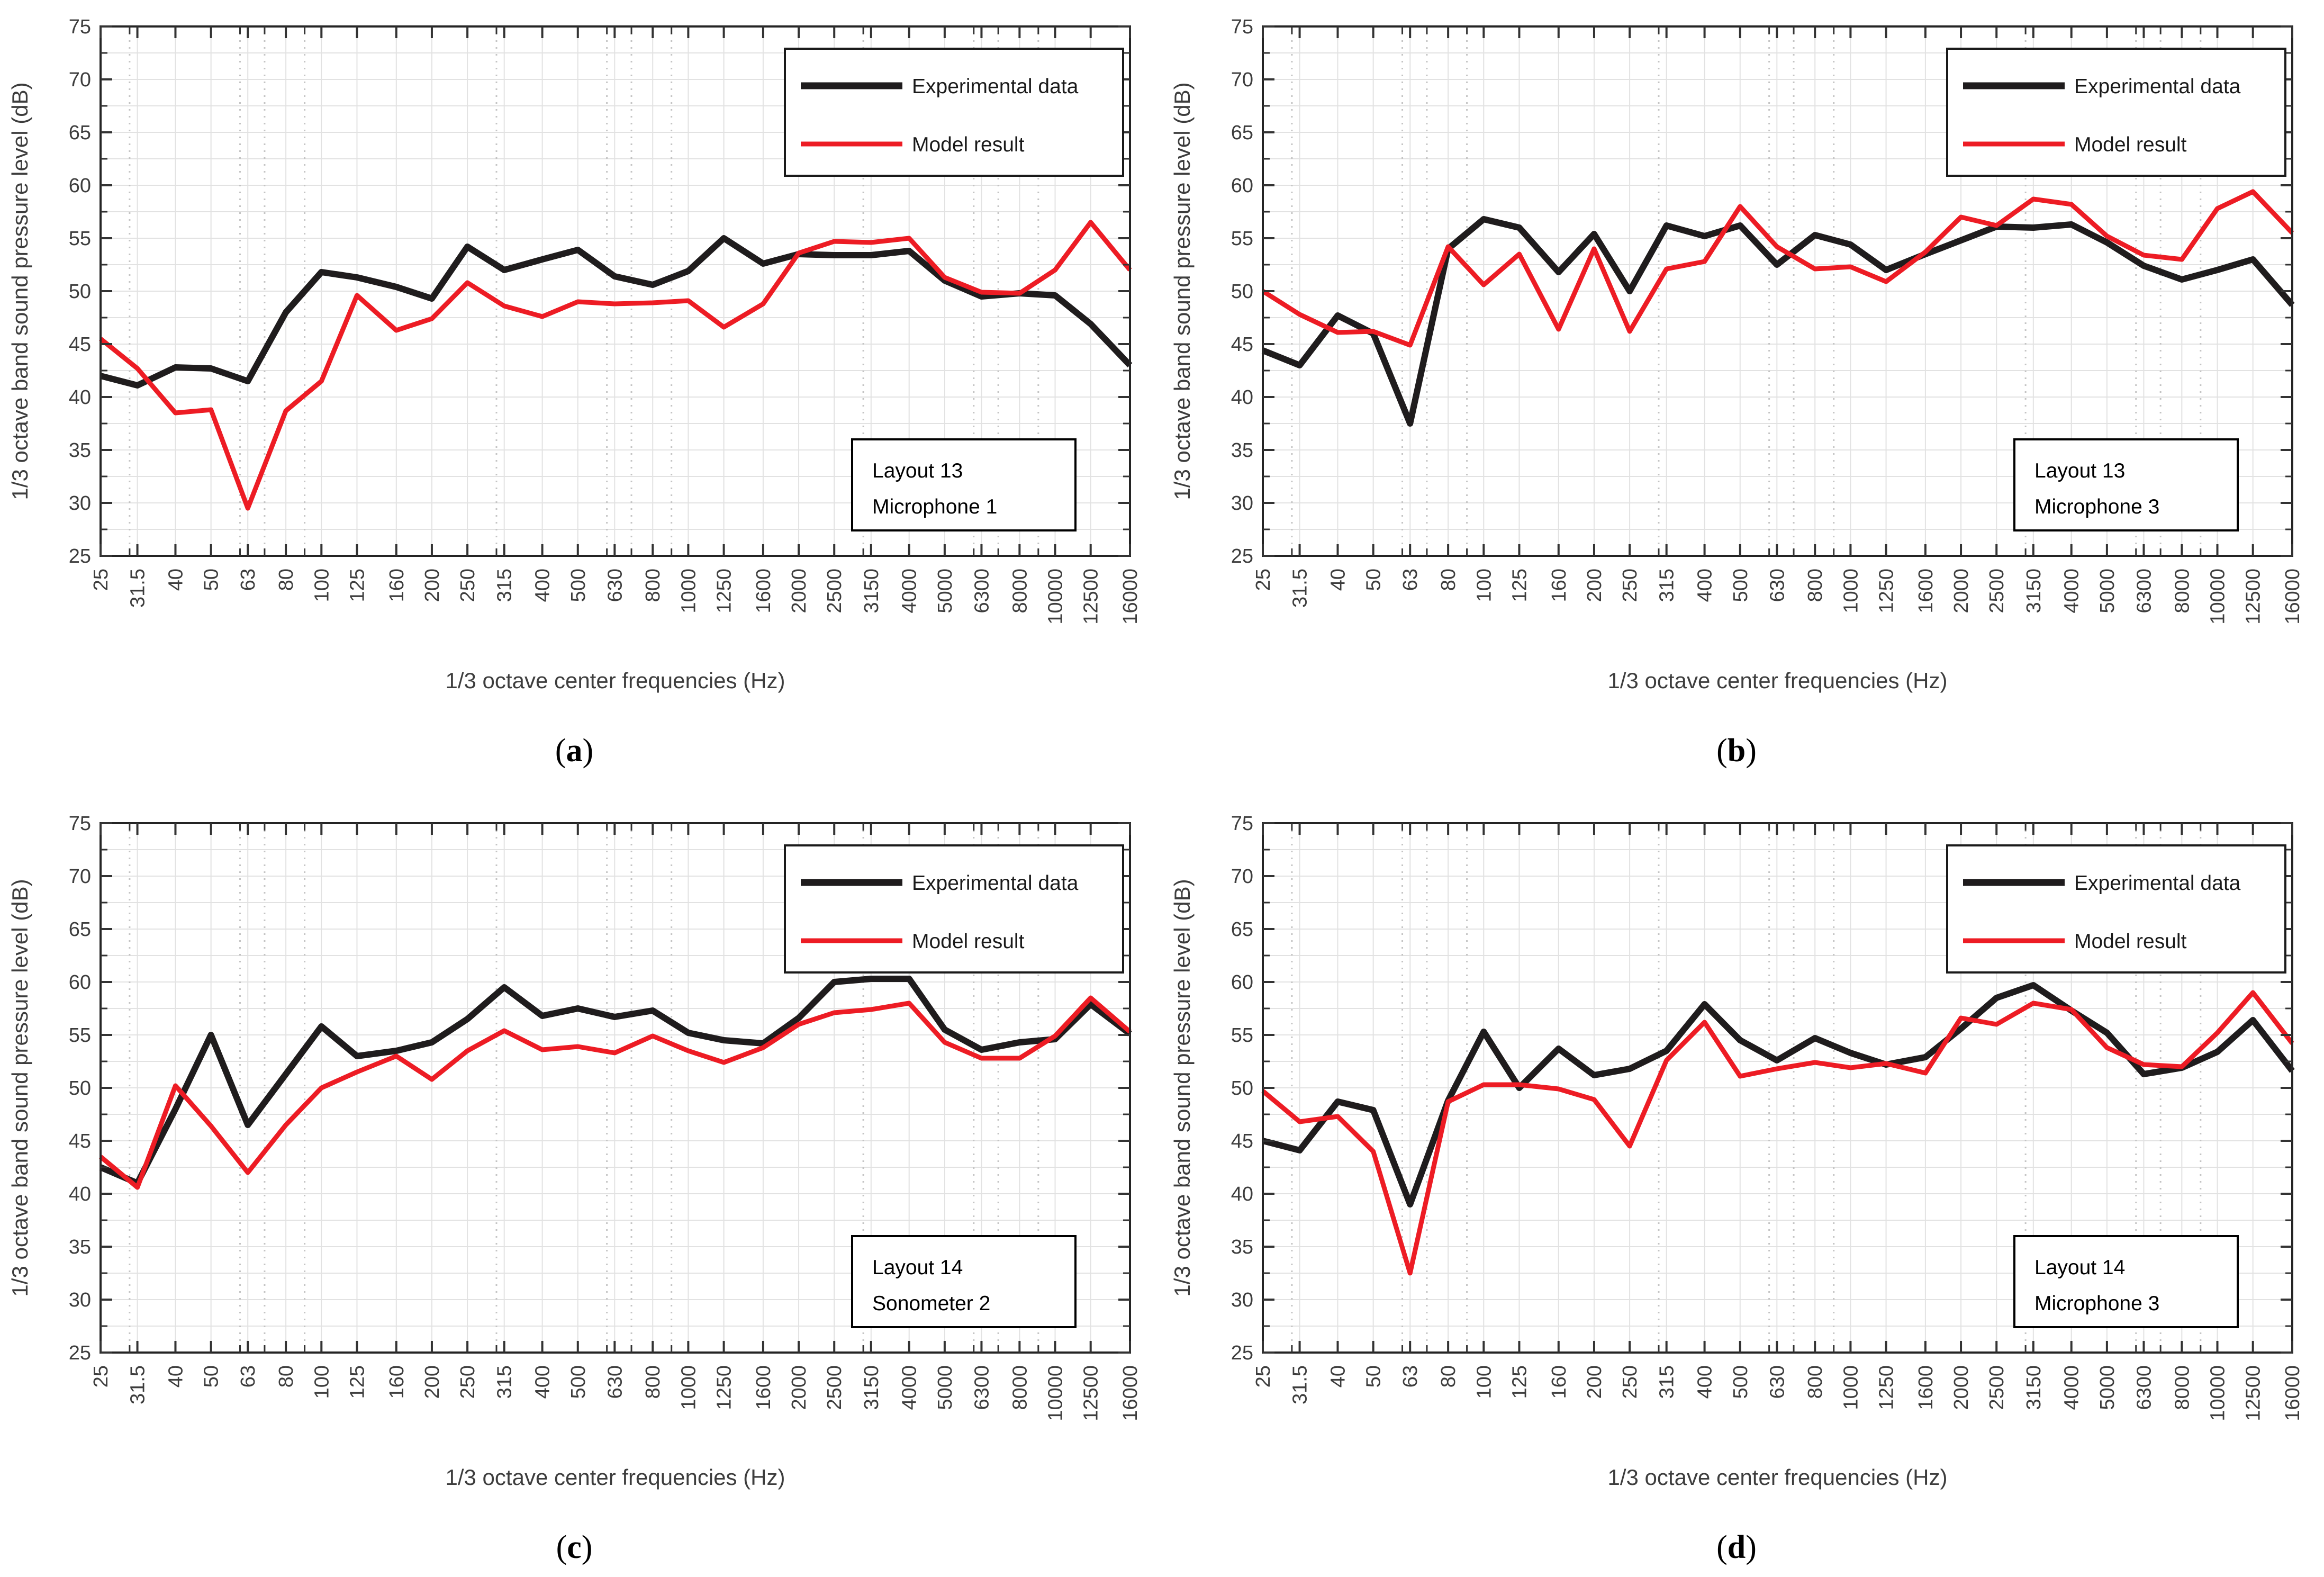 This screenshot has width=2324, height=1577. I want to click on y-tick-label: 40, so click(1242, 1194).